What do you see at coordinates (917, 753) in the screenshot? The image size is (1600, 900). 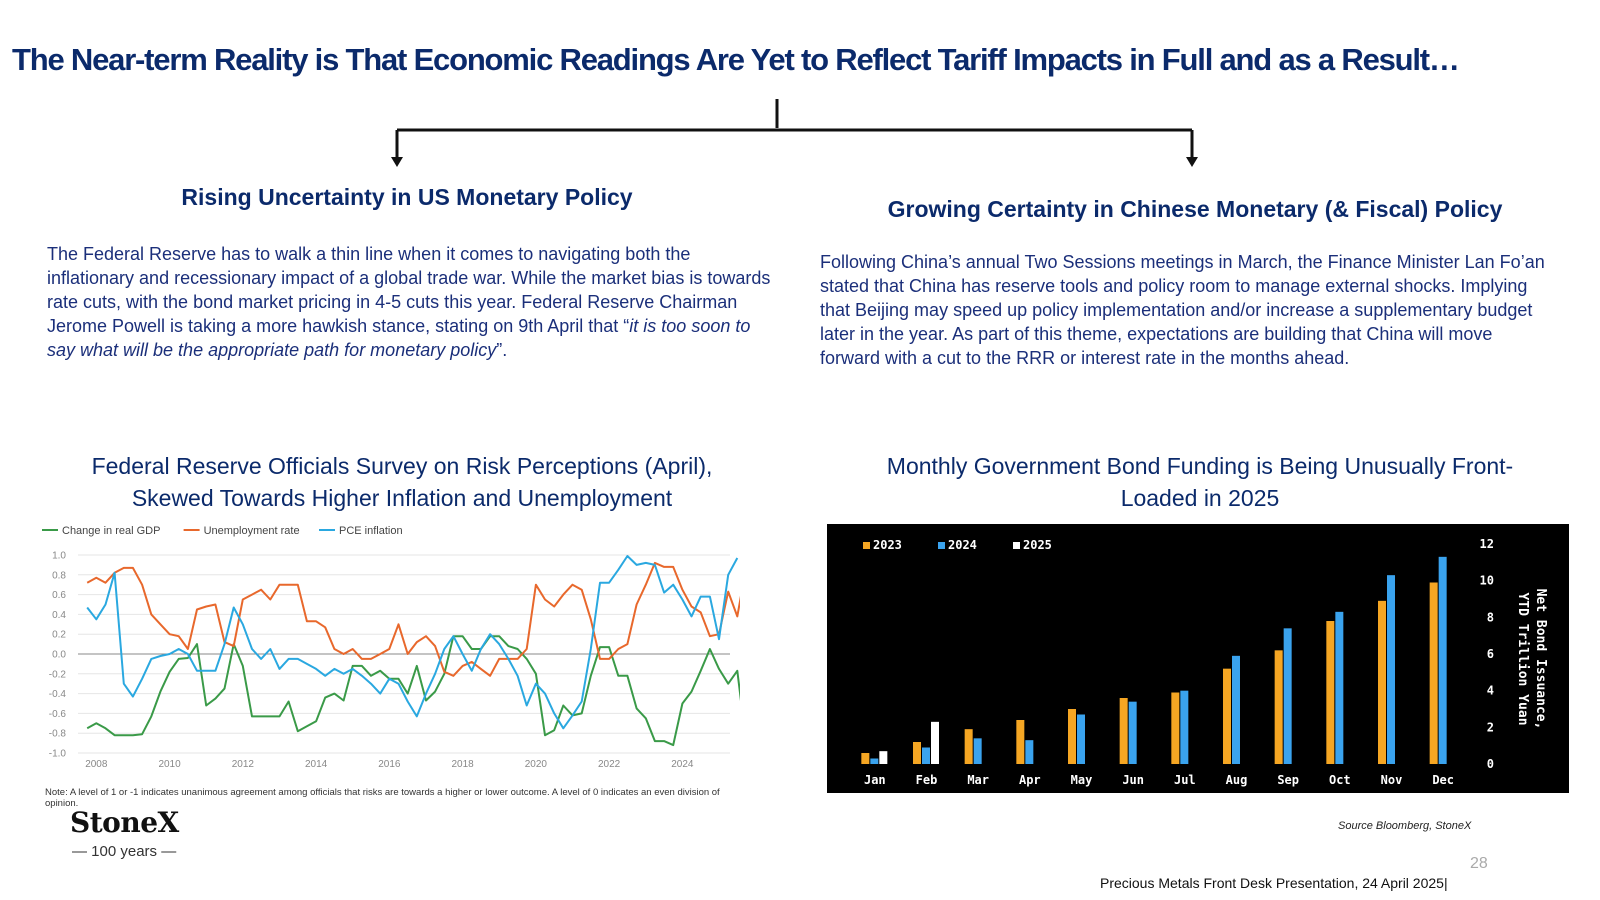 I see `bar-2023-Feb` at bounding box center [917, 753].